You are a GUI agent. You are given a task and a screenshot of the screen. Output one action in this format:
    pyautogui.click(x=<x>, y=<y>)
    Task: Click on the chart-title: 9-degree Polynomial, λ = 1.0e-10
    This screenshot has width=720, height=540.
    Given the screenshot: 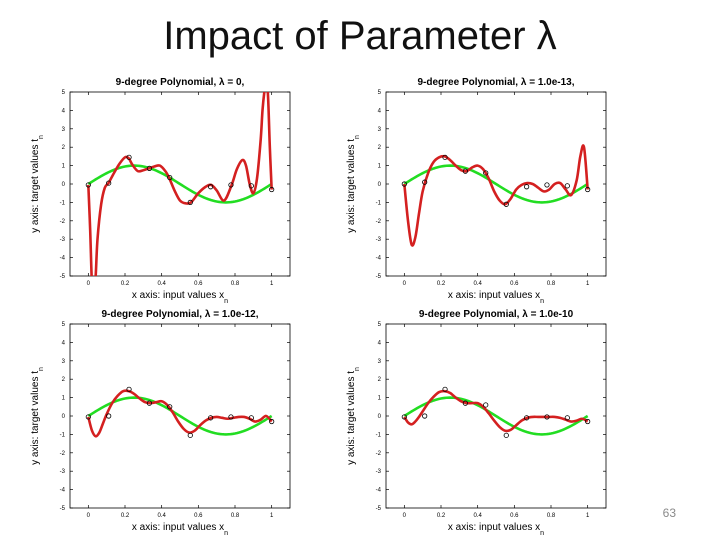 What is the action you would take?
    pyautogui.click(x=496, y=314)
    